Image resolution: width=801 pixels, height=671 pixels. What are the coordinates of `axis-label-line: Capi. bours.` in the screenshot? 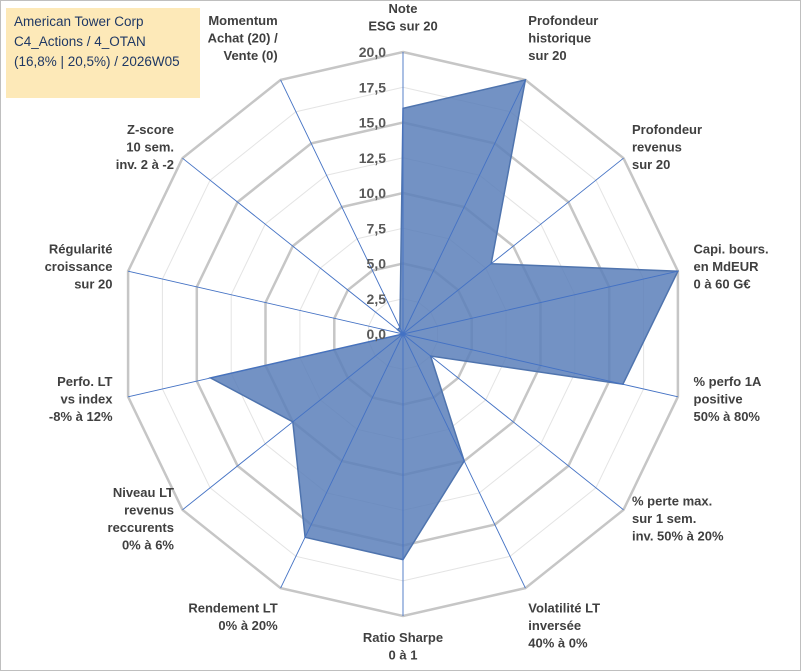 It's located at (731, 248).